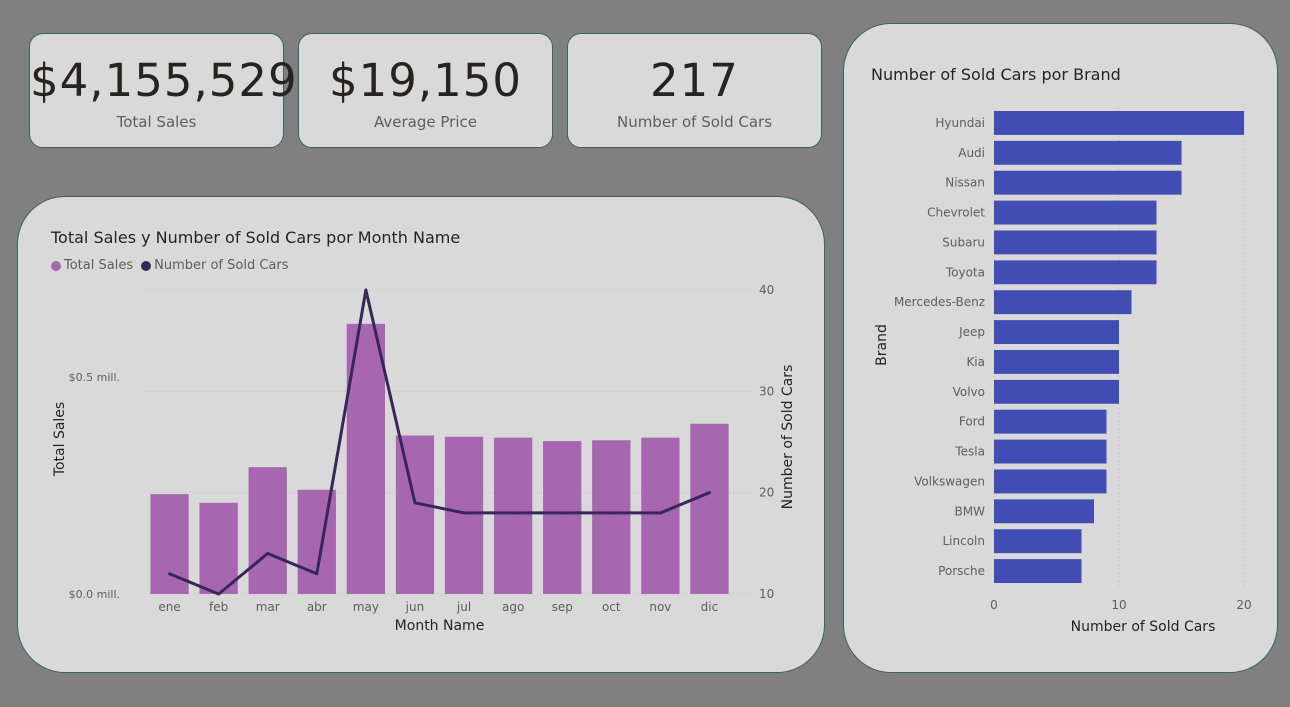 The height and width of the screenshot is (707, 1290). I want to click on y-tick-label: Lincoln, so click(963, 541).